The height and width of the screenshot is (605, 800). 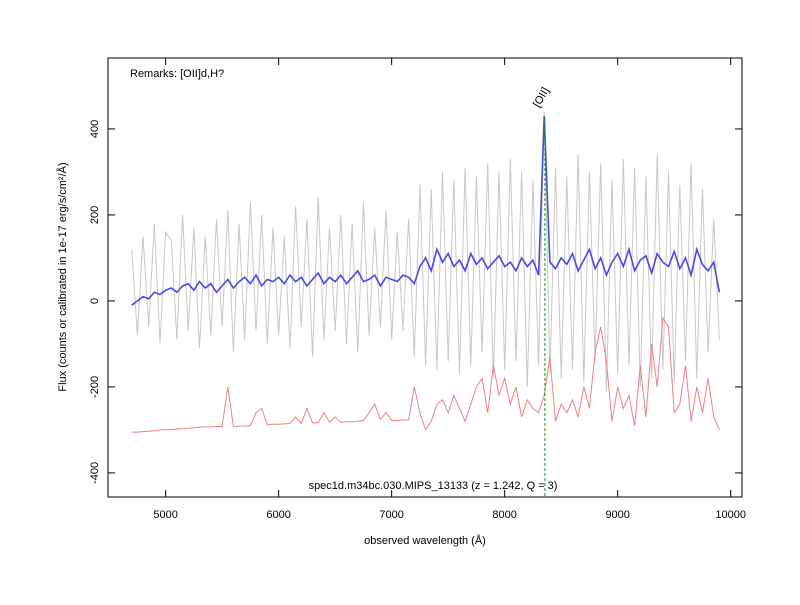 What do you see at coordinates (617, 515) in the screenshot?
I see `x-tick-label: 9000` at bounding box center [617, 515].